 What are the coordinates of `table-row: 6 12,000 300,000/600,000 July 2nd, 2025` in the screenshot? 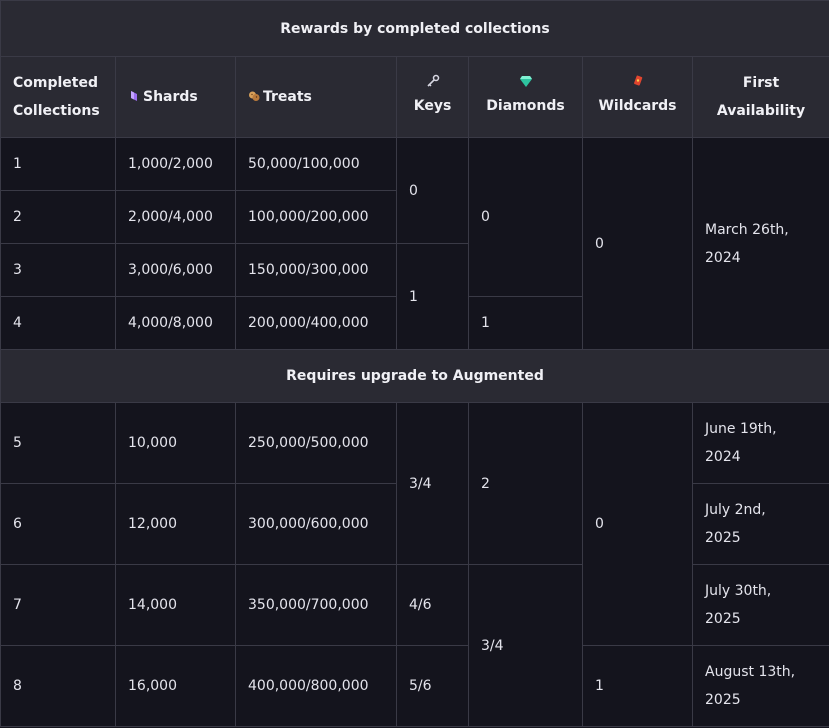 It's located at (414, 524).